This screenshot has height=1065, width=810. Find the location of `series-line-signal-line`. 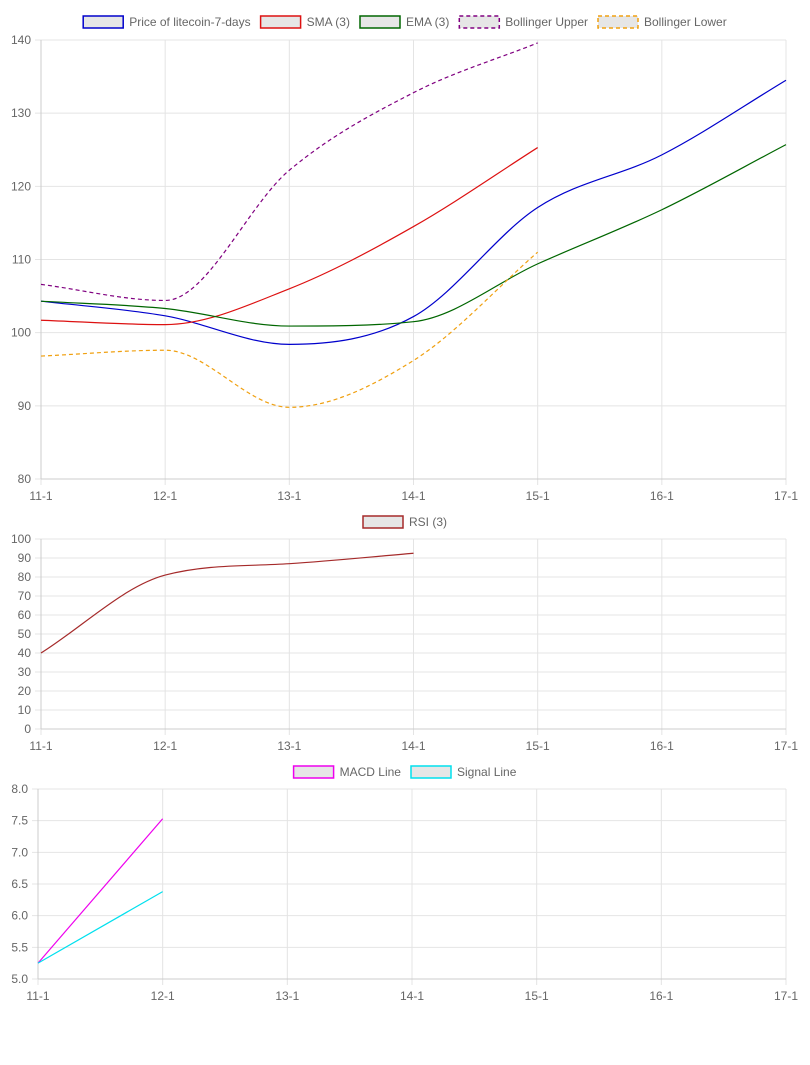

series-line-signal-line is located at coordinates (100, 927).